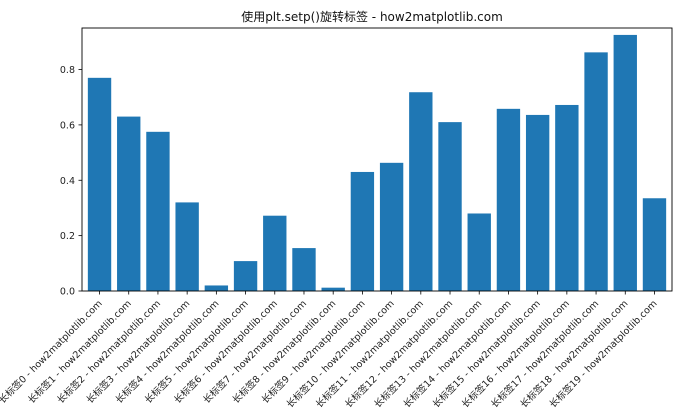 This screenshot has height=420, width=700. I want to click on x-tick-label-16: 长标签16 - how2matplotlib.com, so click(515, 354).